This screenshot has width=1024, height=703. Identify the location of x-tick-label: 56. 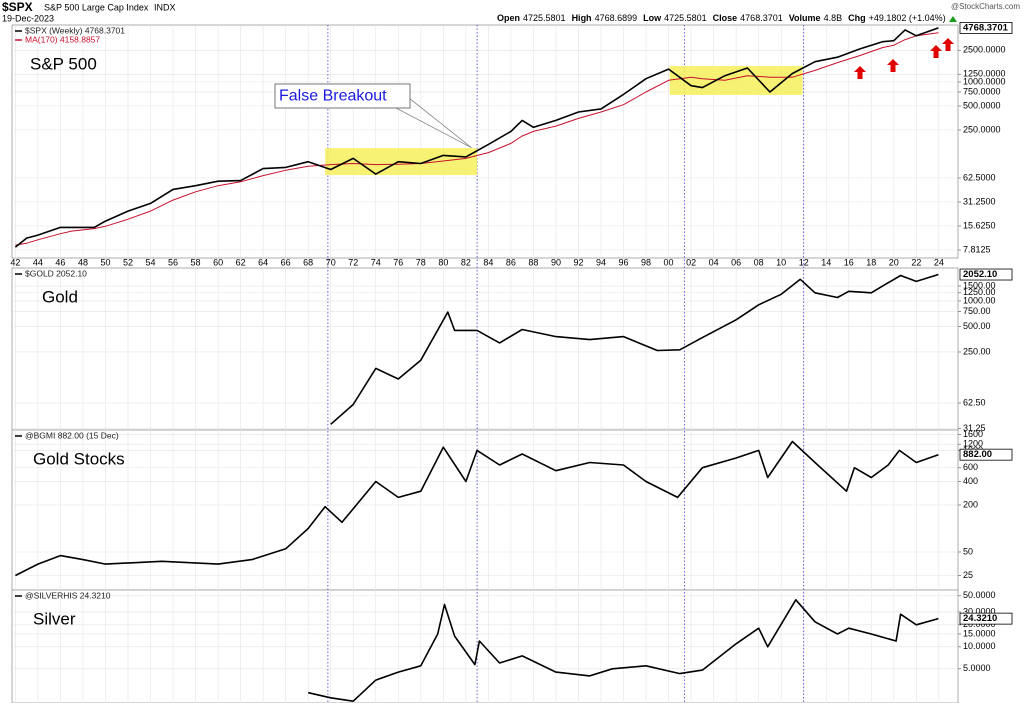
(173, 262).